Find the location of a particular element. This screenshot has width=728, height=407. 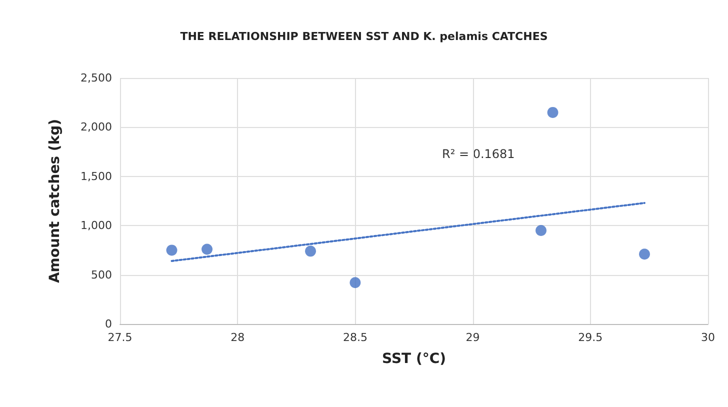

annotation: R² = 0.1681 is located at coordinates (478, 154).